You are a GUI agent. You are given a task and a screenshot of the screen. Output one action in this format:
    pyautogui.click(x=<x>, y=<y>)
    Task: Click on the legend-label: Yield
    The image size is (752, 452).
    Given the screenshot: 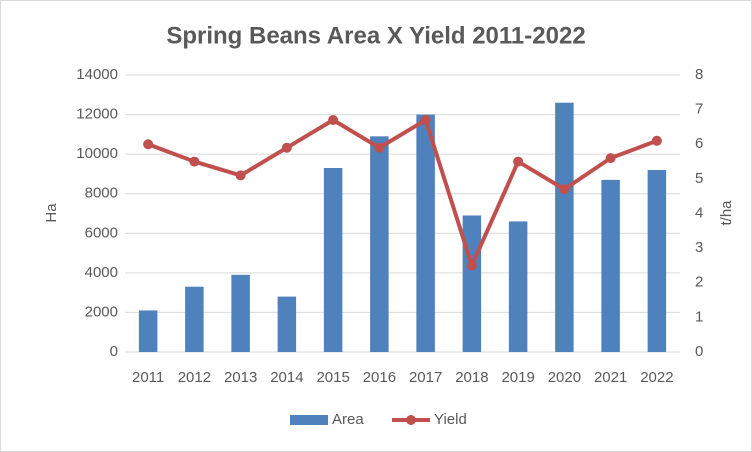 What is the action you would take?
    pyautogui.click(x=450, y=419)
    